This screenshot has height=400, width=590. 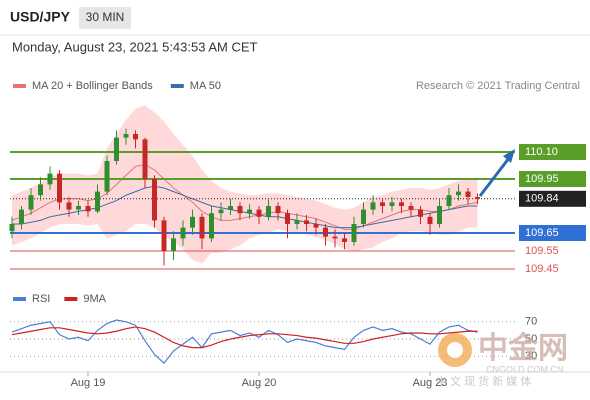 What do you see at coordinates (531, 356) in the screenshot?
I see `y-tick-label: 30` at bounding box center [531, 356].